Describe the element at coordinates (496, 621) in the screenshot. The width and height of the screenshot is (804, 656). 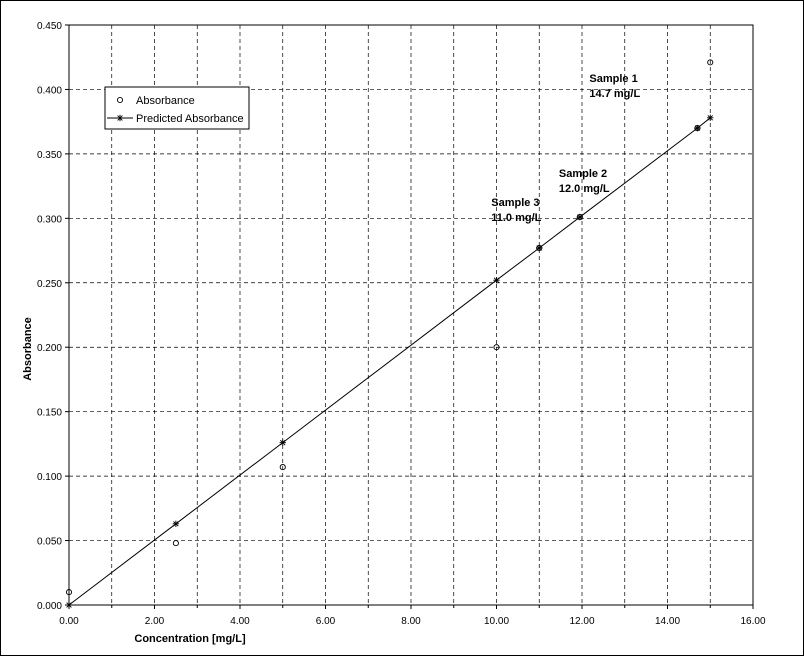
I see `x-tick-label: 10.00` at that location.